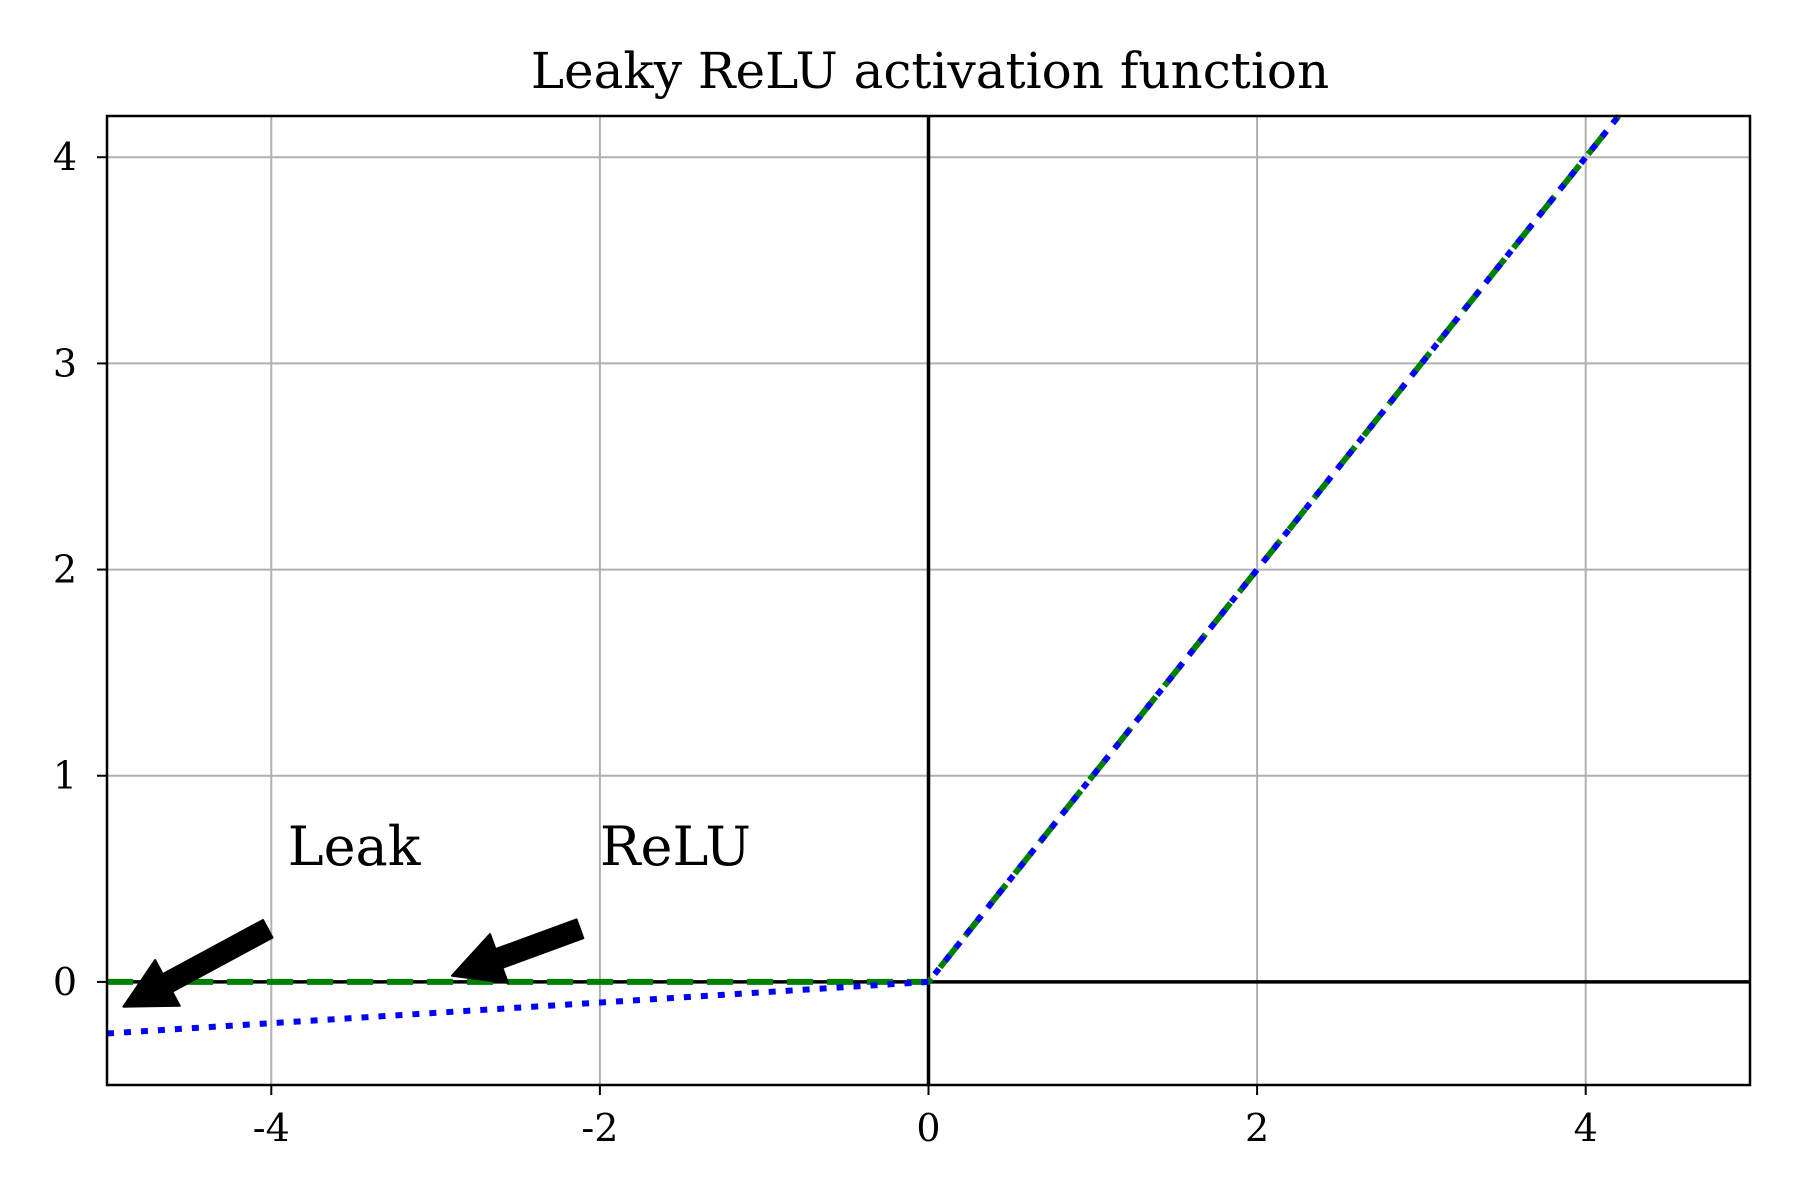 This screenshot has width=1800, height=1200. Describe the element at coordinates (355, 846) in the screenshot. I see `annotation-label: Leak` at that location.